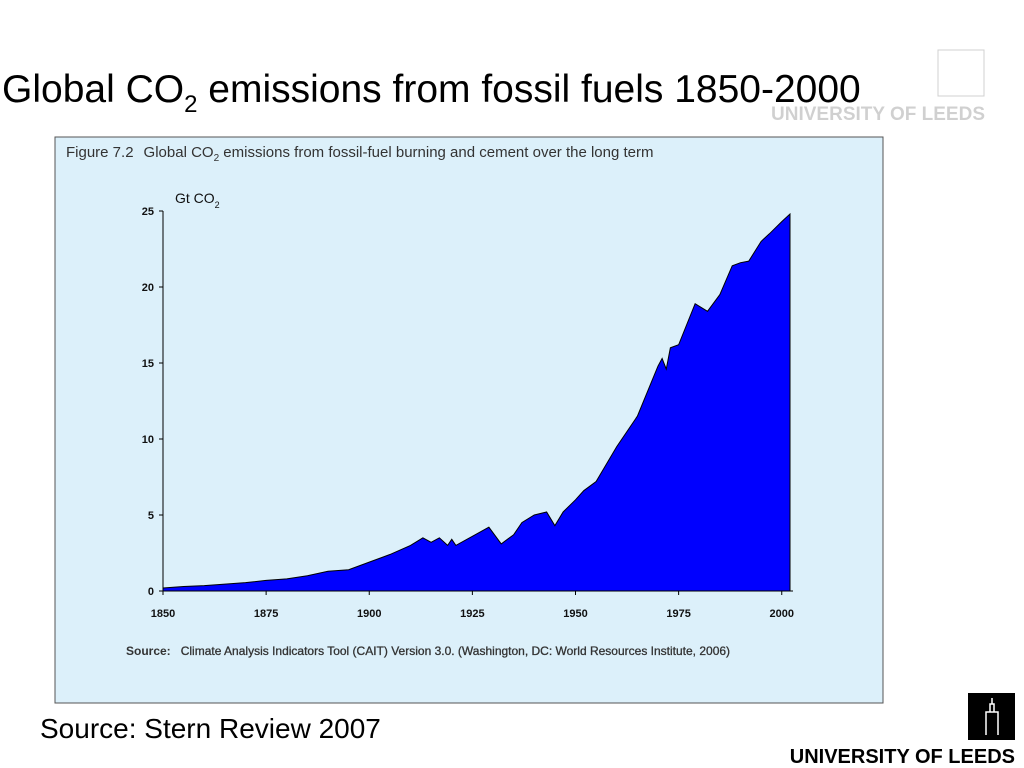 The height and width of the screenshot is (768, 1024). What do you see at coordinates (472, 614) in the screenshot?
I see `x-tick-label: 1925` at bounding box center [472, 614].